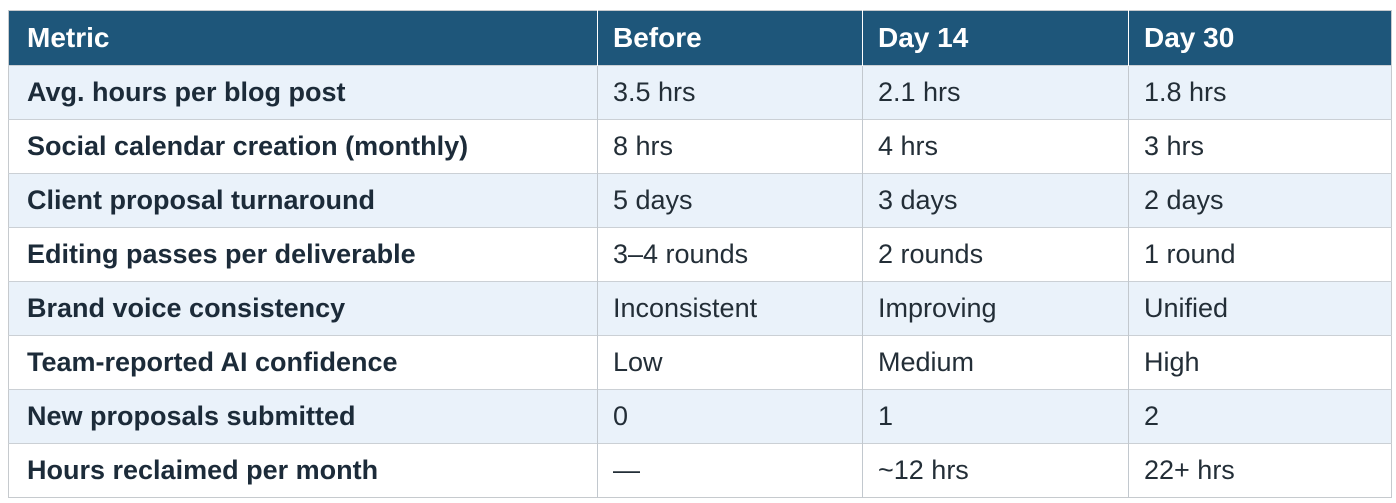 Image resolution: width=1396 pixels, height=503 pixels. I want to click on value-cell-day30: 1 round, so click(1260, 254).